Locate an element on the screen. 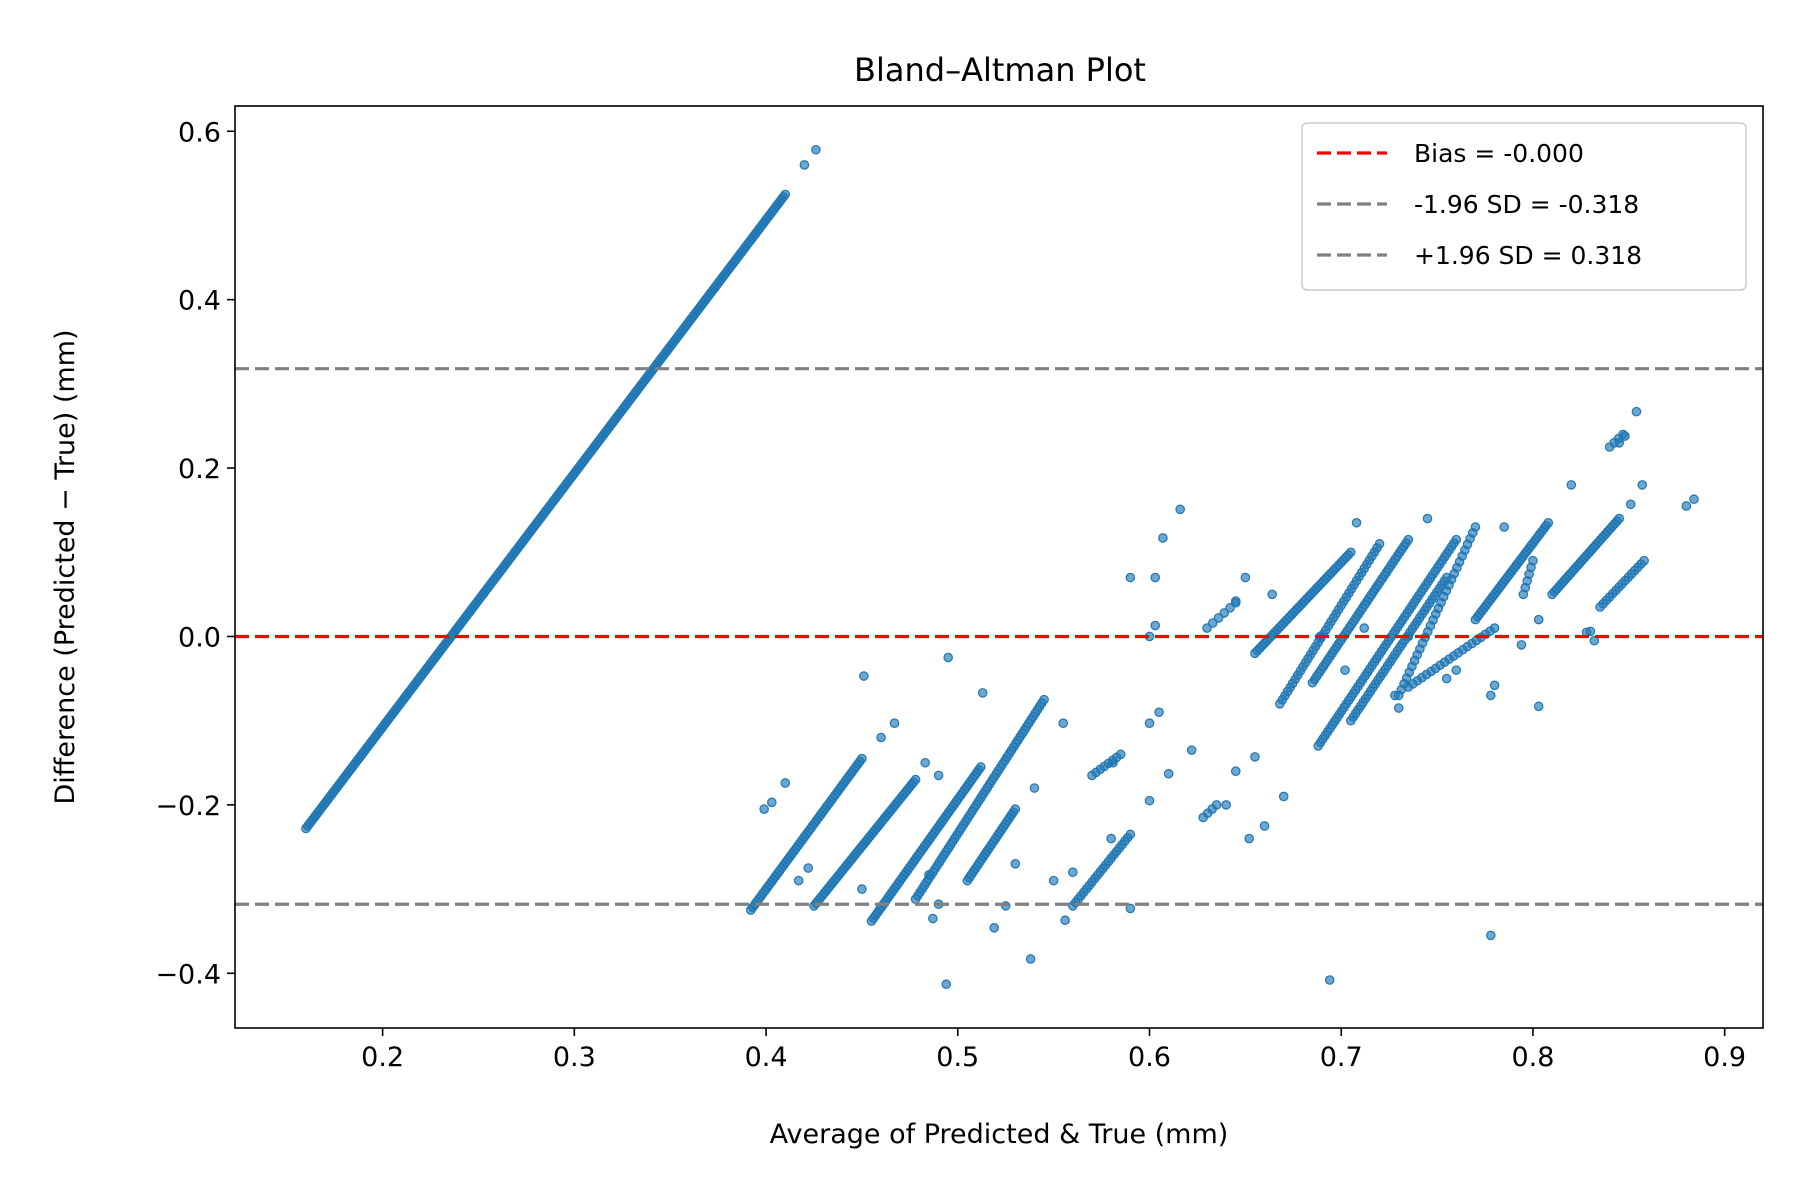 Image resolution: width=1800 pixels, height=1204 pixels. y-tick-label: 0.0 is located at coordinates (199, 637).